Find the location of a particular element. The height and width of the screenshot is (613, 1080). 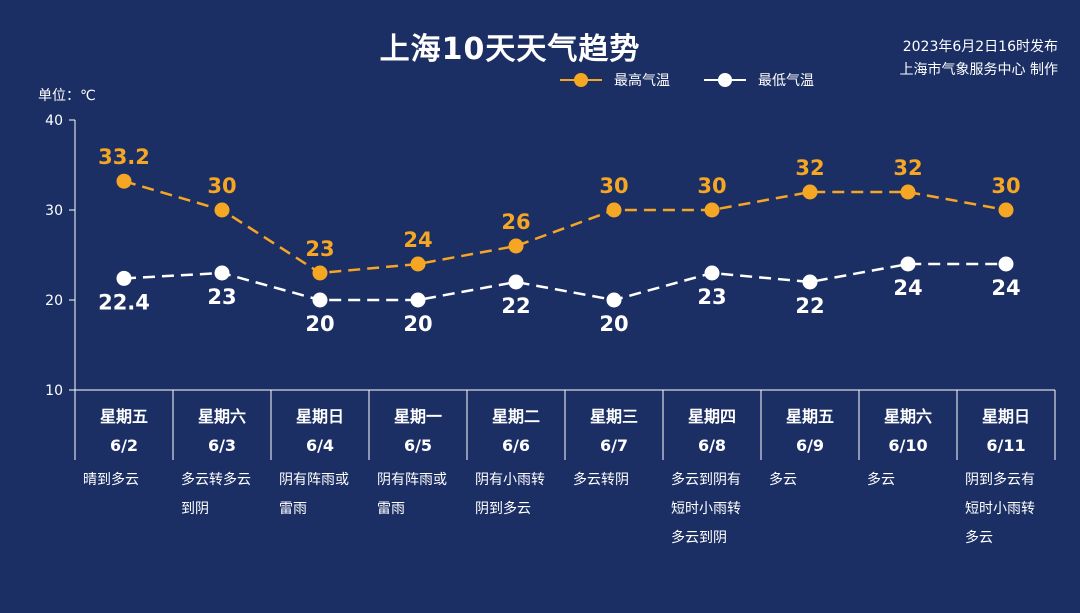

issuer: 上海市气象服务中心 制作 is located at coordinates (978, 70).